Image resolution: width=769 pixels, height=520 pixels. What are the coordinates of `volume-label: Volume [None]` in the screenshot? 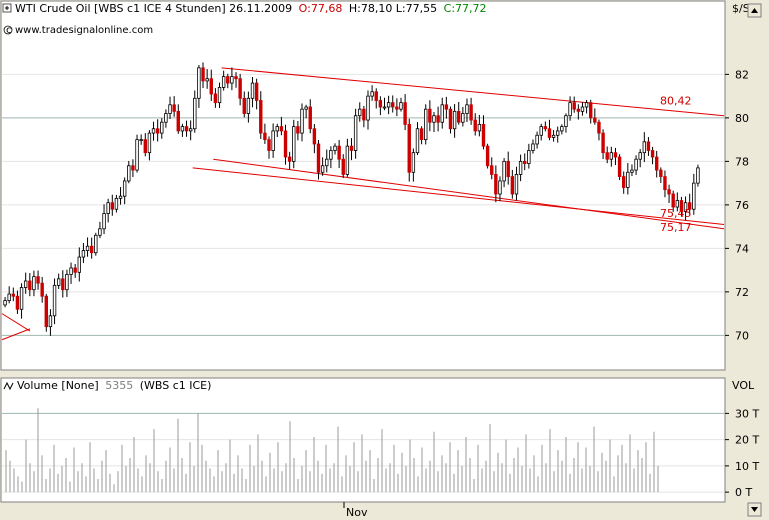 It's located at (58, 385).